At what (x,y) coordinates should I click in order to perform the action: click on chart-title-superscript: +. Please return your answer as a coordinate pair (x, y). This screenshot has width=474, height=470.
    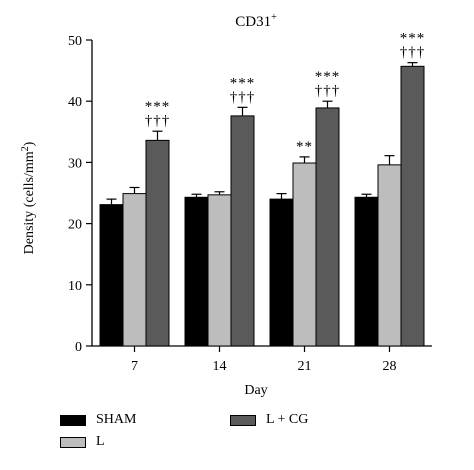
    Looking at the image, I should click on (274, 17).